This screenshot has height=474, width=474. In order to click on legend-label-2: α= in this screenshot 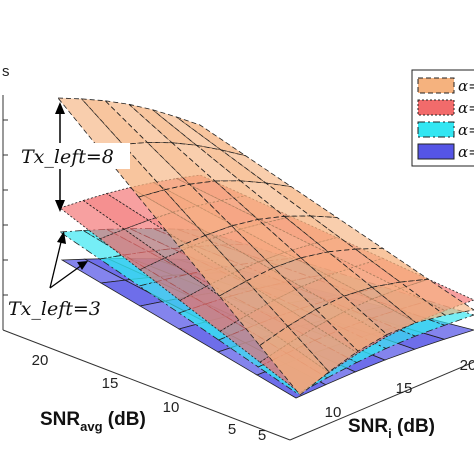, I will do `click(466, 108)`.